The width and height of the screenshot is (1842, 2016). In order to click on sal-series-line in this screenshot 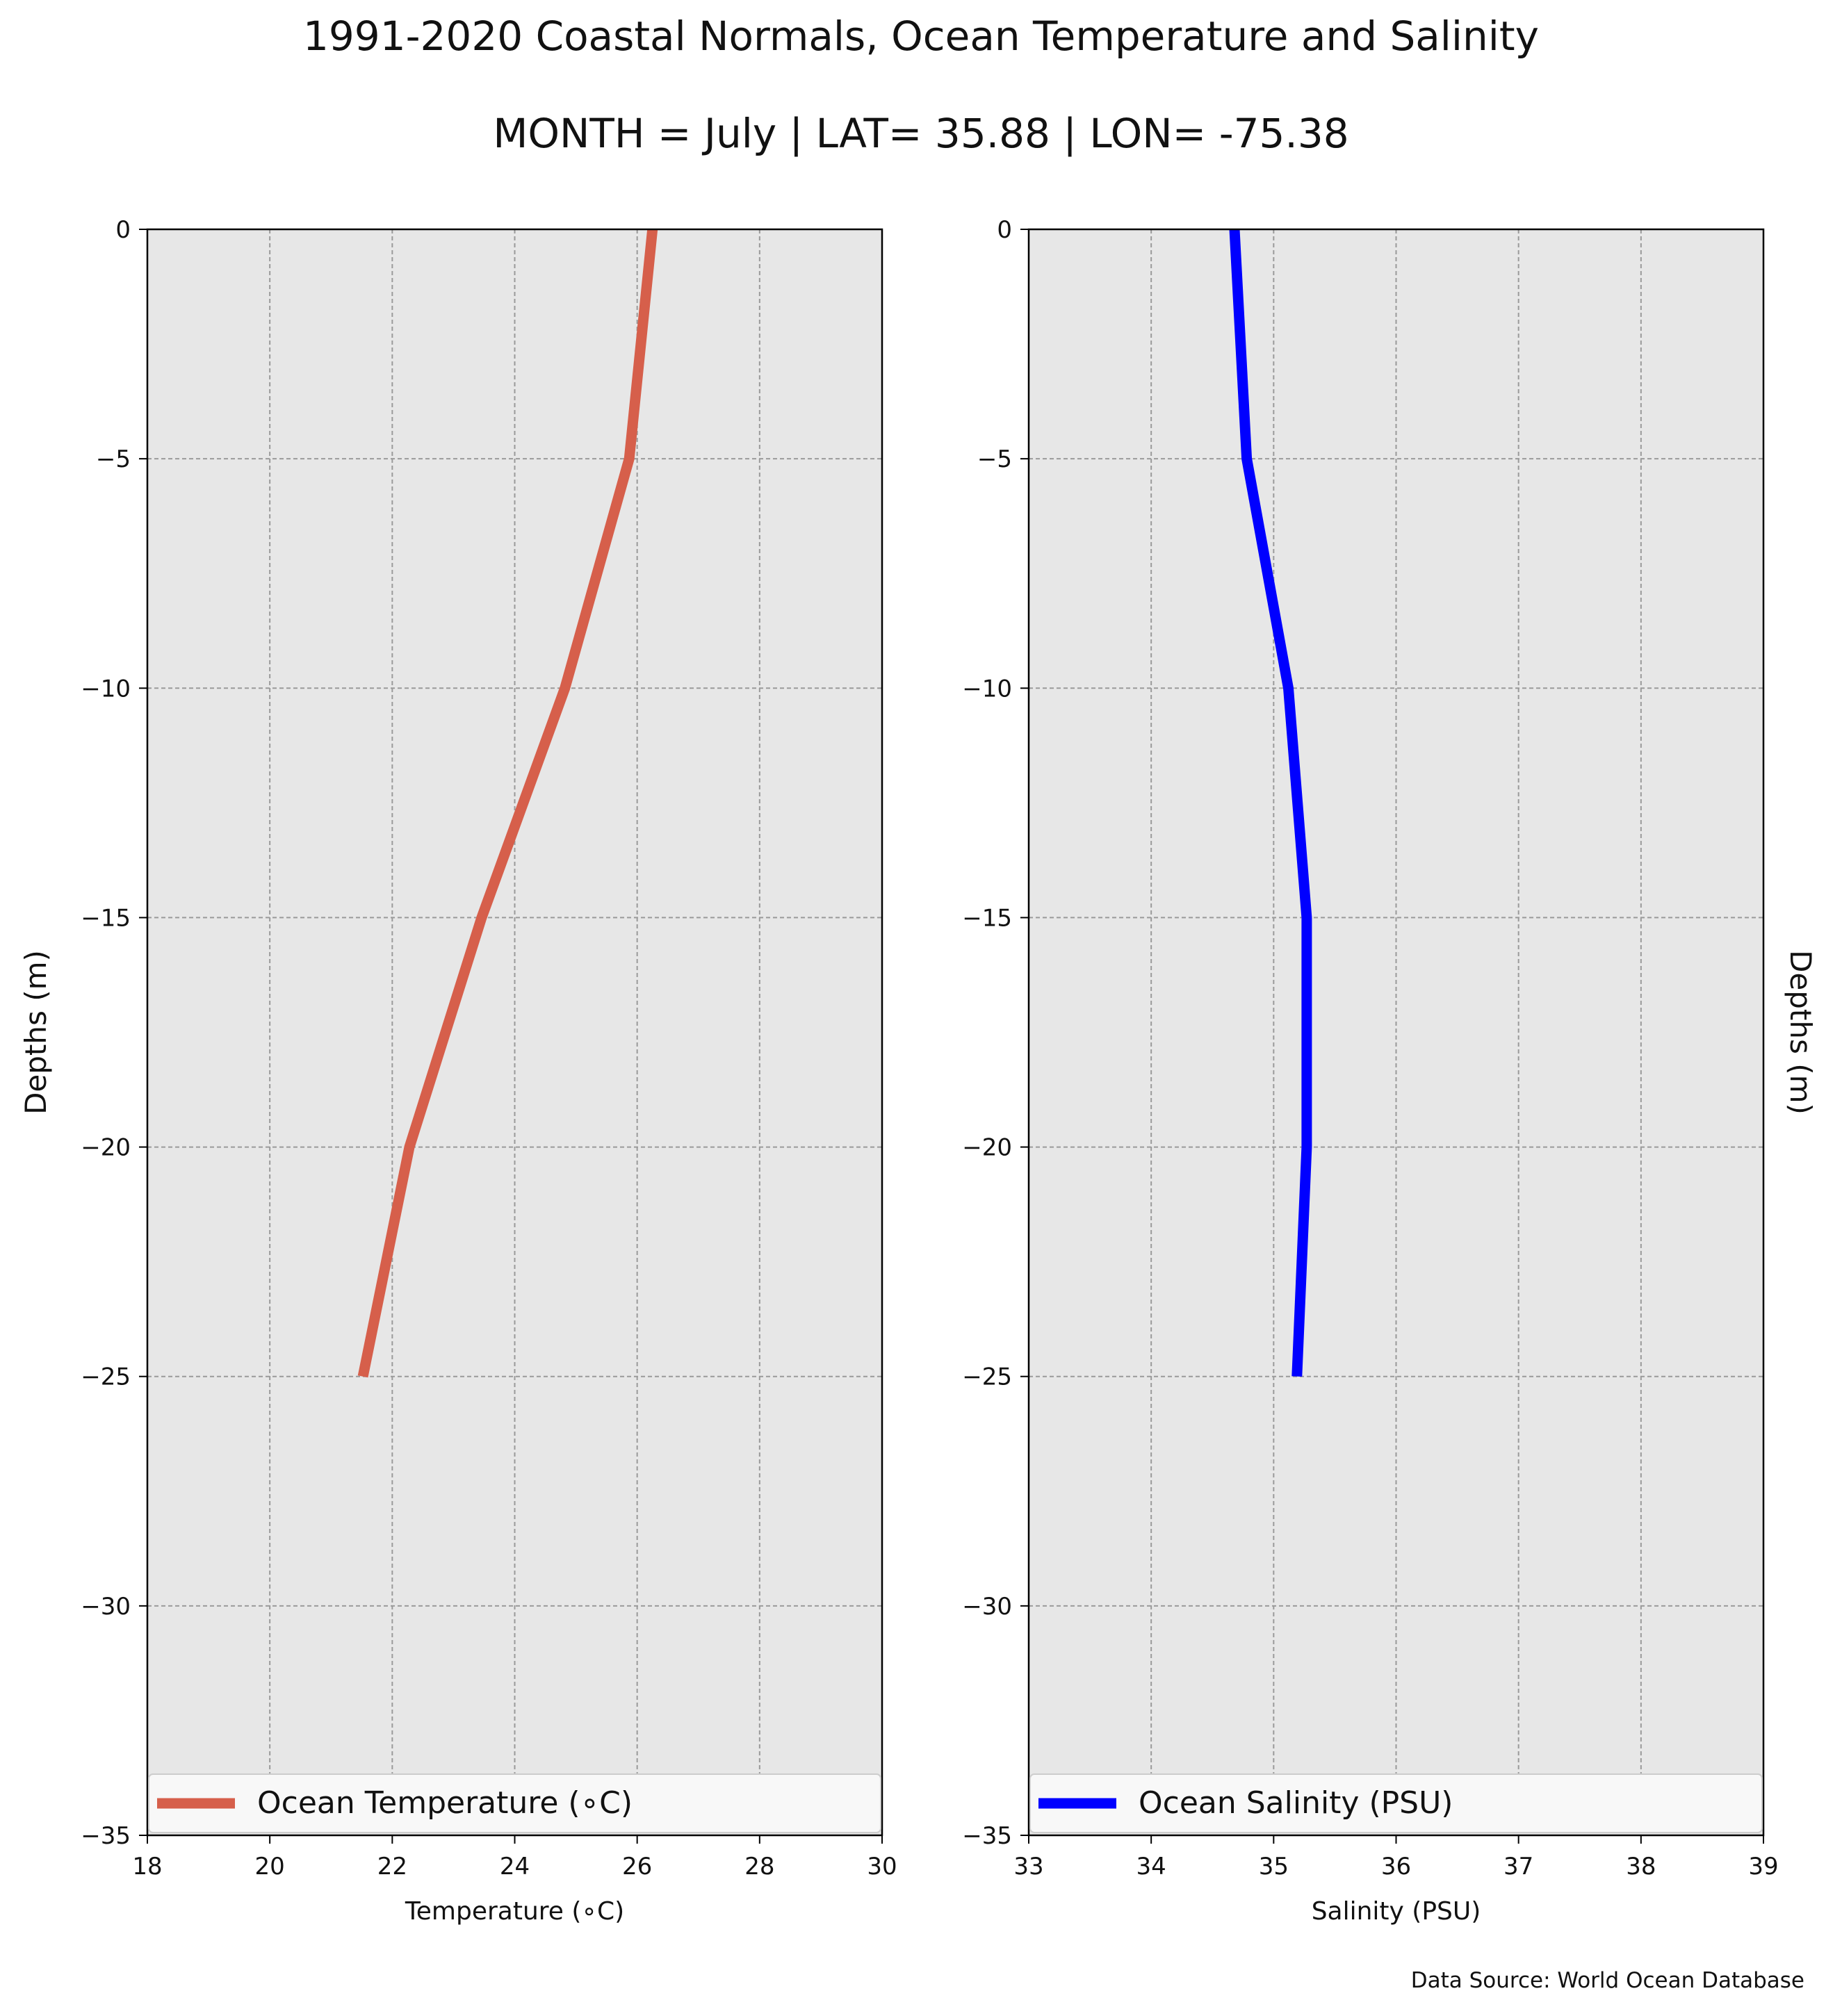, I will do `click(1270, 803)`.